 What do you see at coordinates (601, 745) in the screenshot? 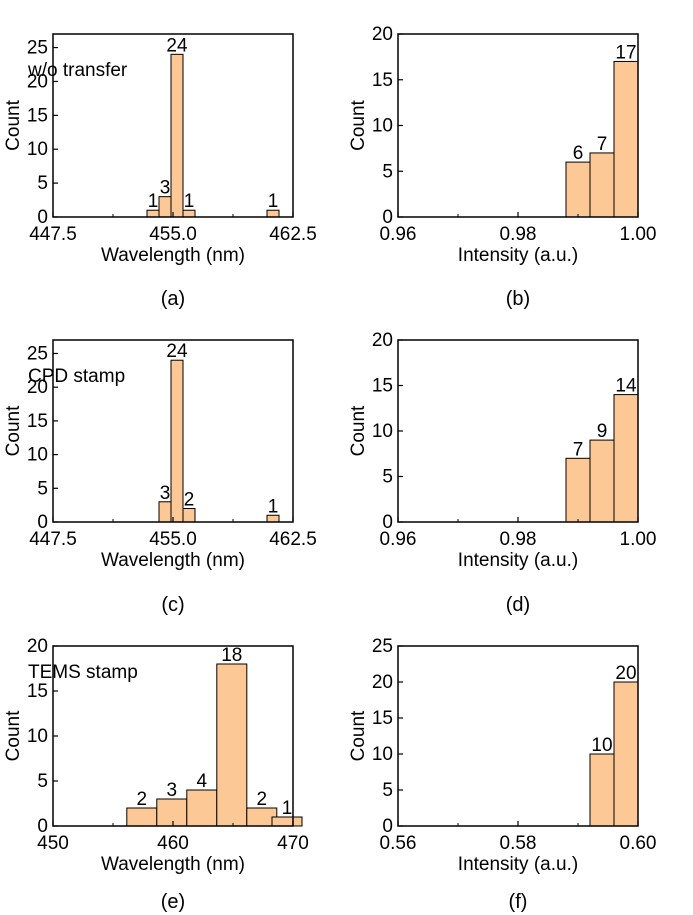
I see `bar-value-label: 10` at bounding box center [601, 745].